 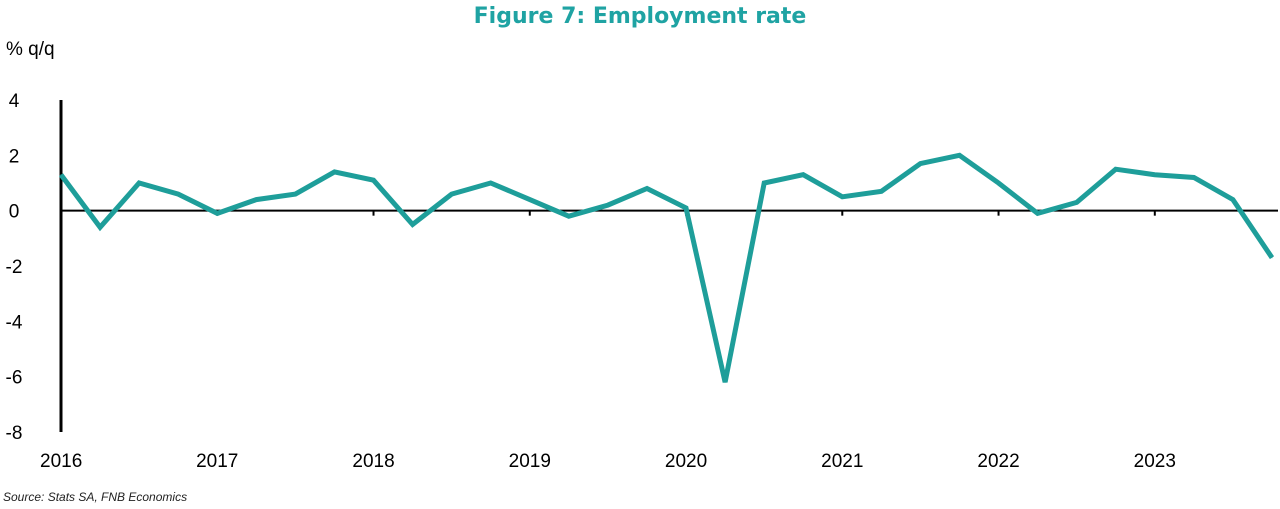 What do you see at coordinates (14, 322) in the screenshot?
I see `y-tick-label: -4` at bounding box center [14, 322].